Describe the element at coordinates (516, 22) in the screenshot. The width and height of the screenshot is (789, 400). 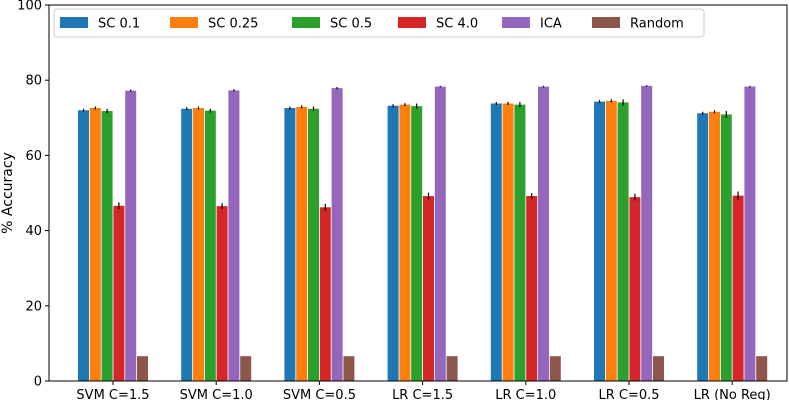
I see `legend-swatch-ica` at that location.